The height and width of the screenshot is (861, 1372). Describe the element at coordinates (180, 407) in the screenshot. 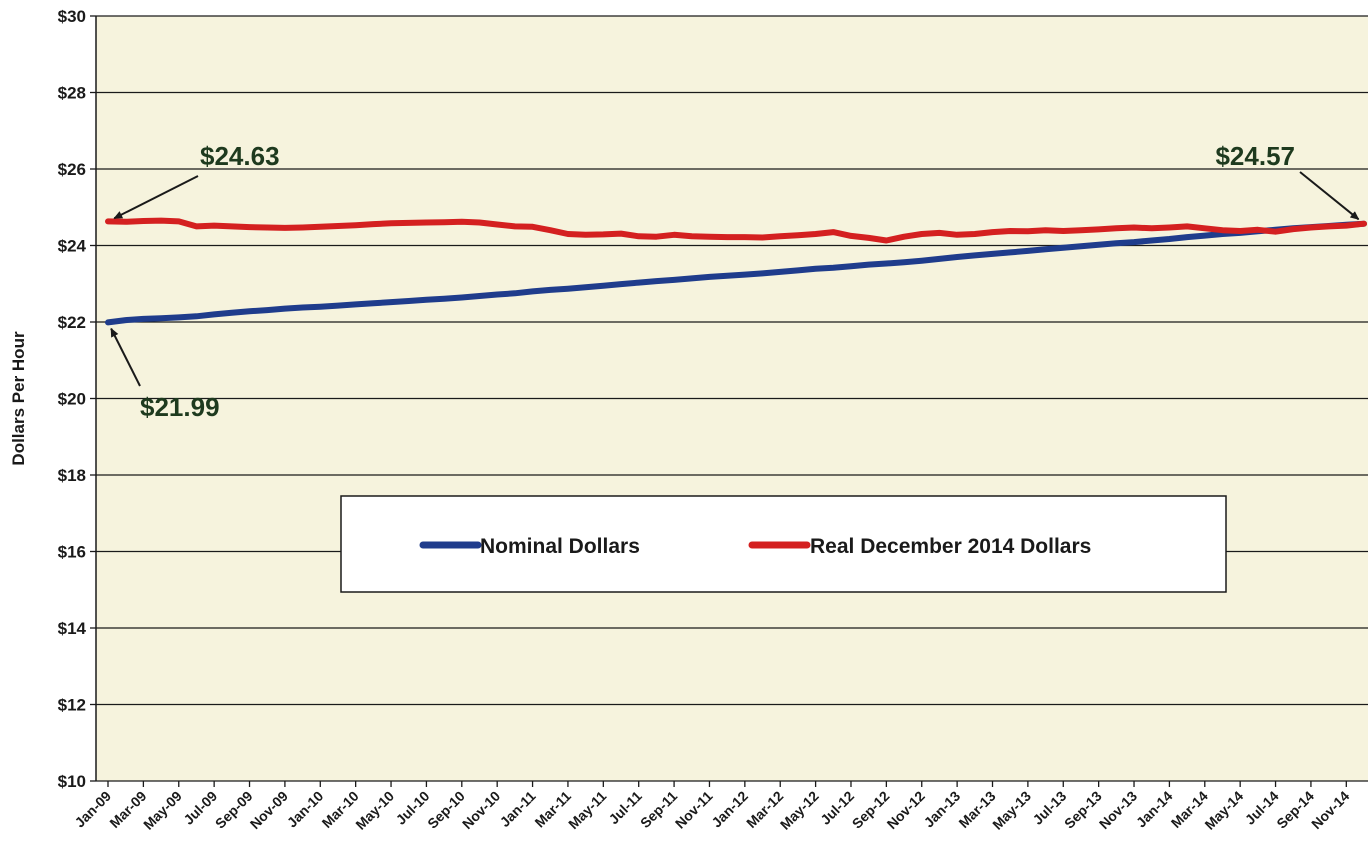

I see `annotation-label: $21.99` at that location.